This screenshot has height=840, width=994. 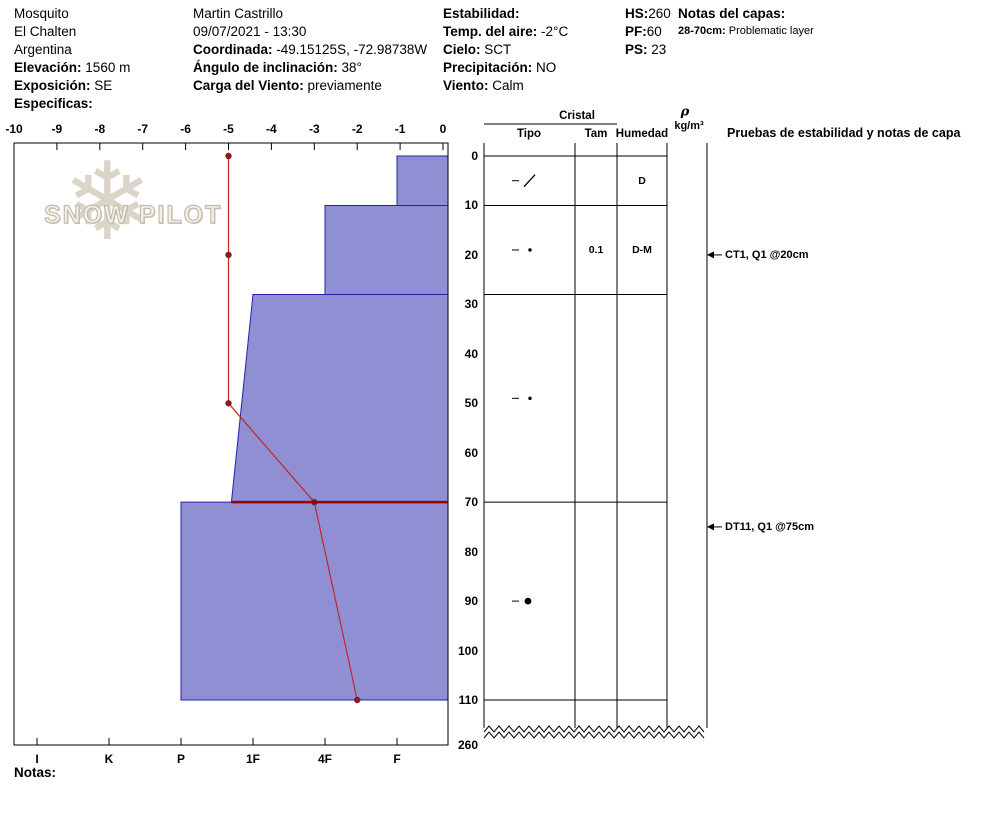 I want to click on depth-tick-label: 0, so click(x=474, y=156).